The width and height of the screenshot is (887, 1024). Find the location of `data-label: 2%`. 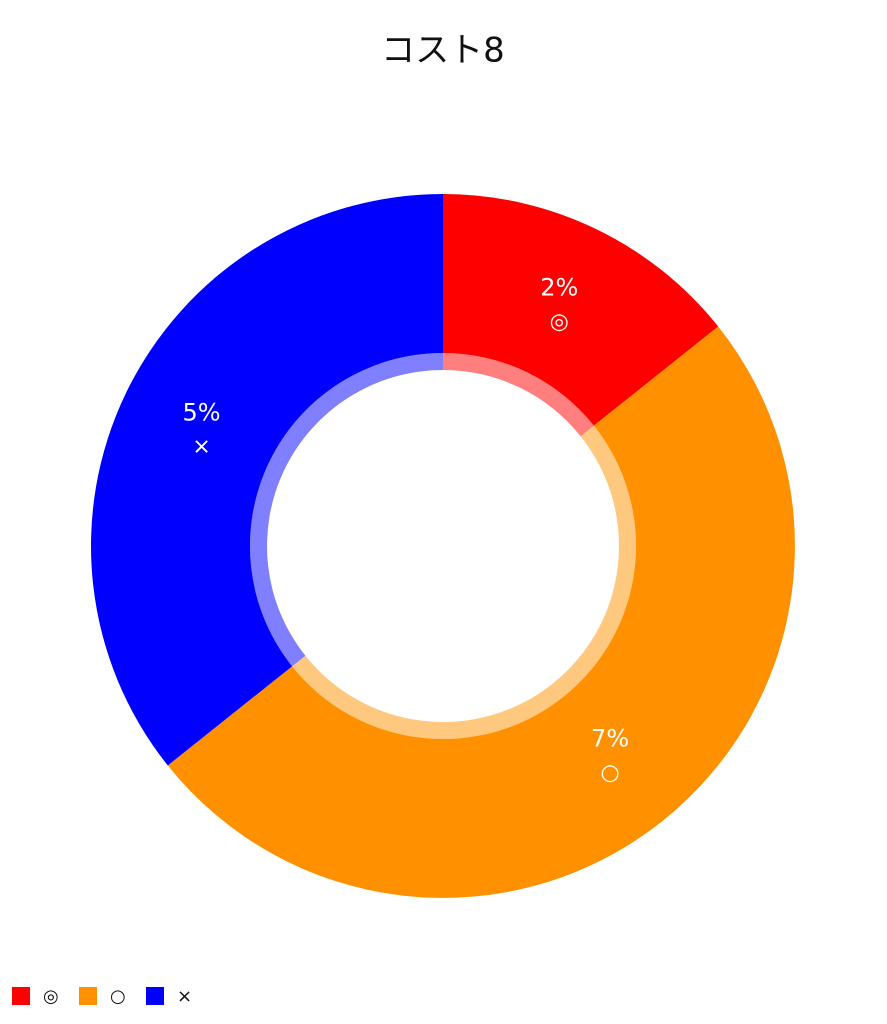

data-label: 2% is located at coordinates (559, 288).